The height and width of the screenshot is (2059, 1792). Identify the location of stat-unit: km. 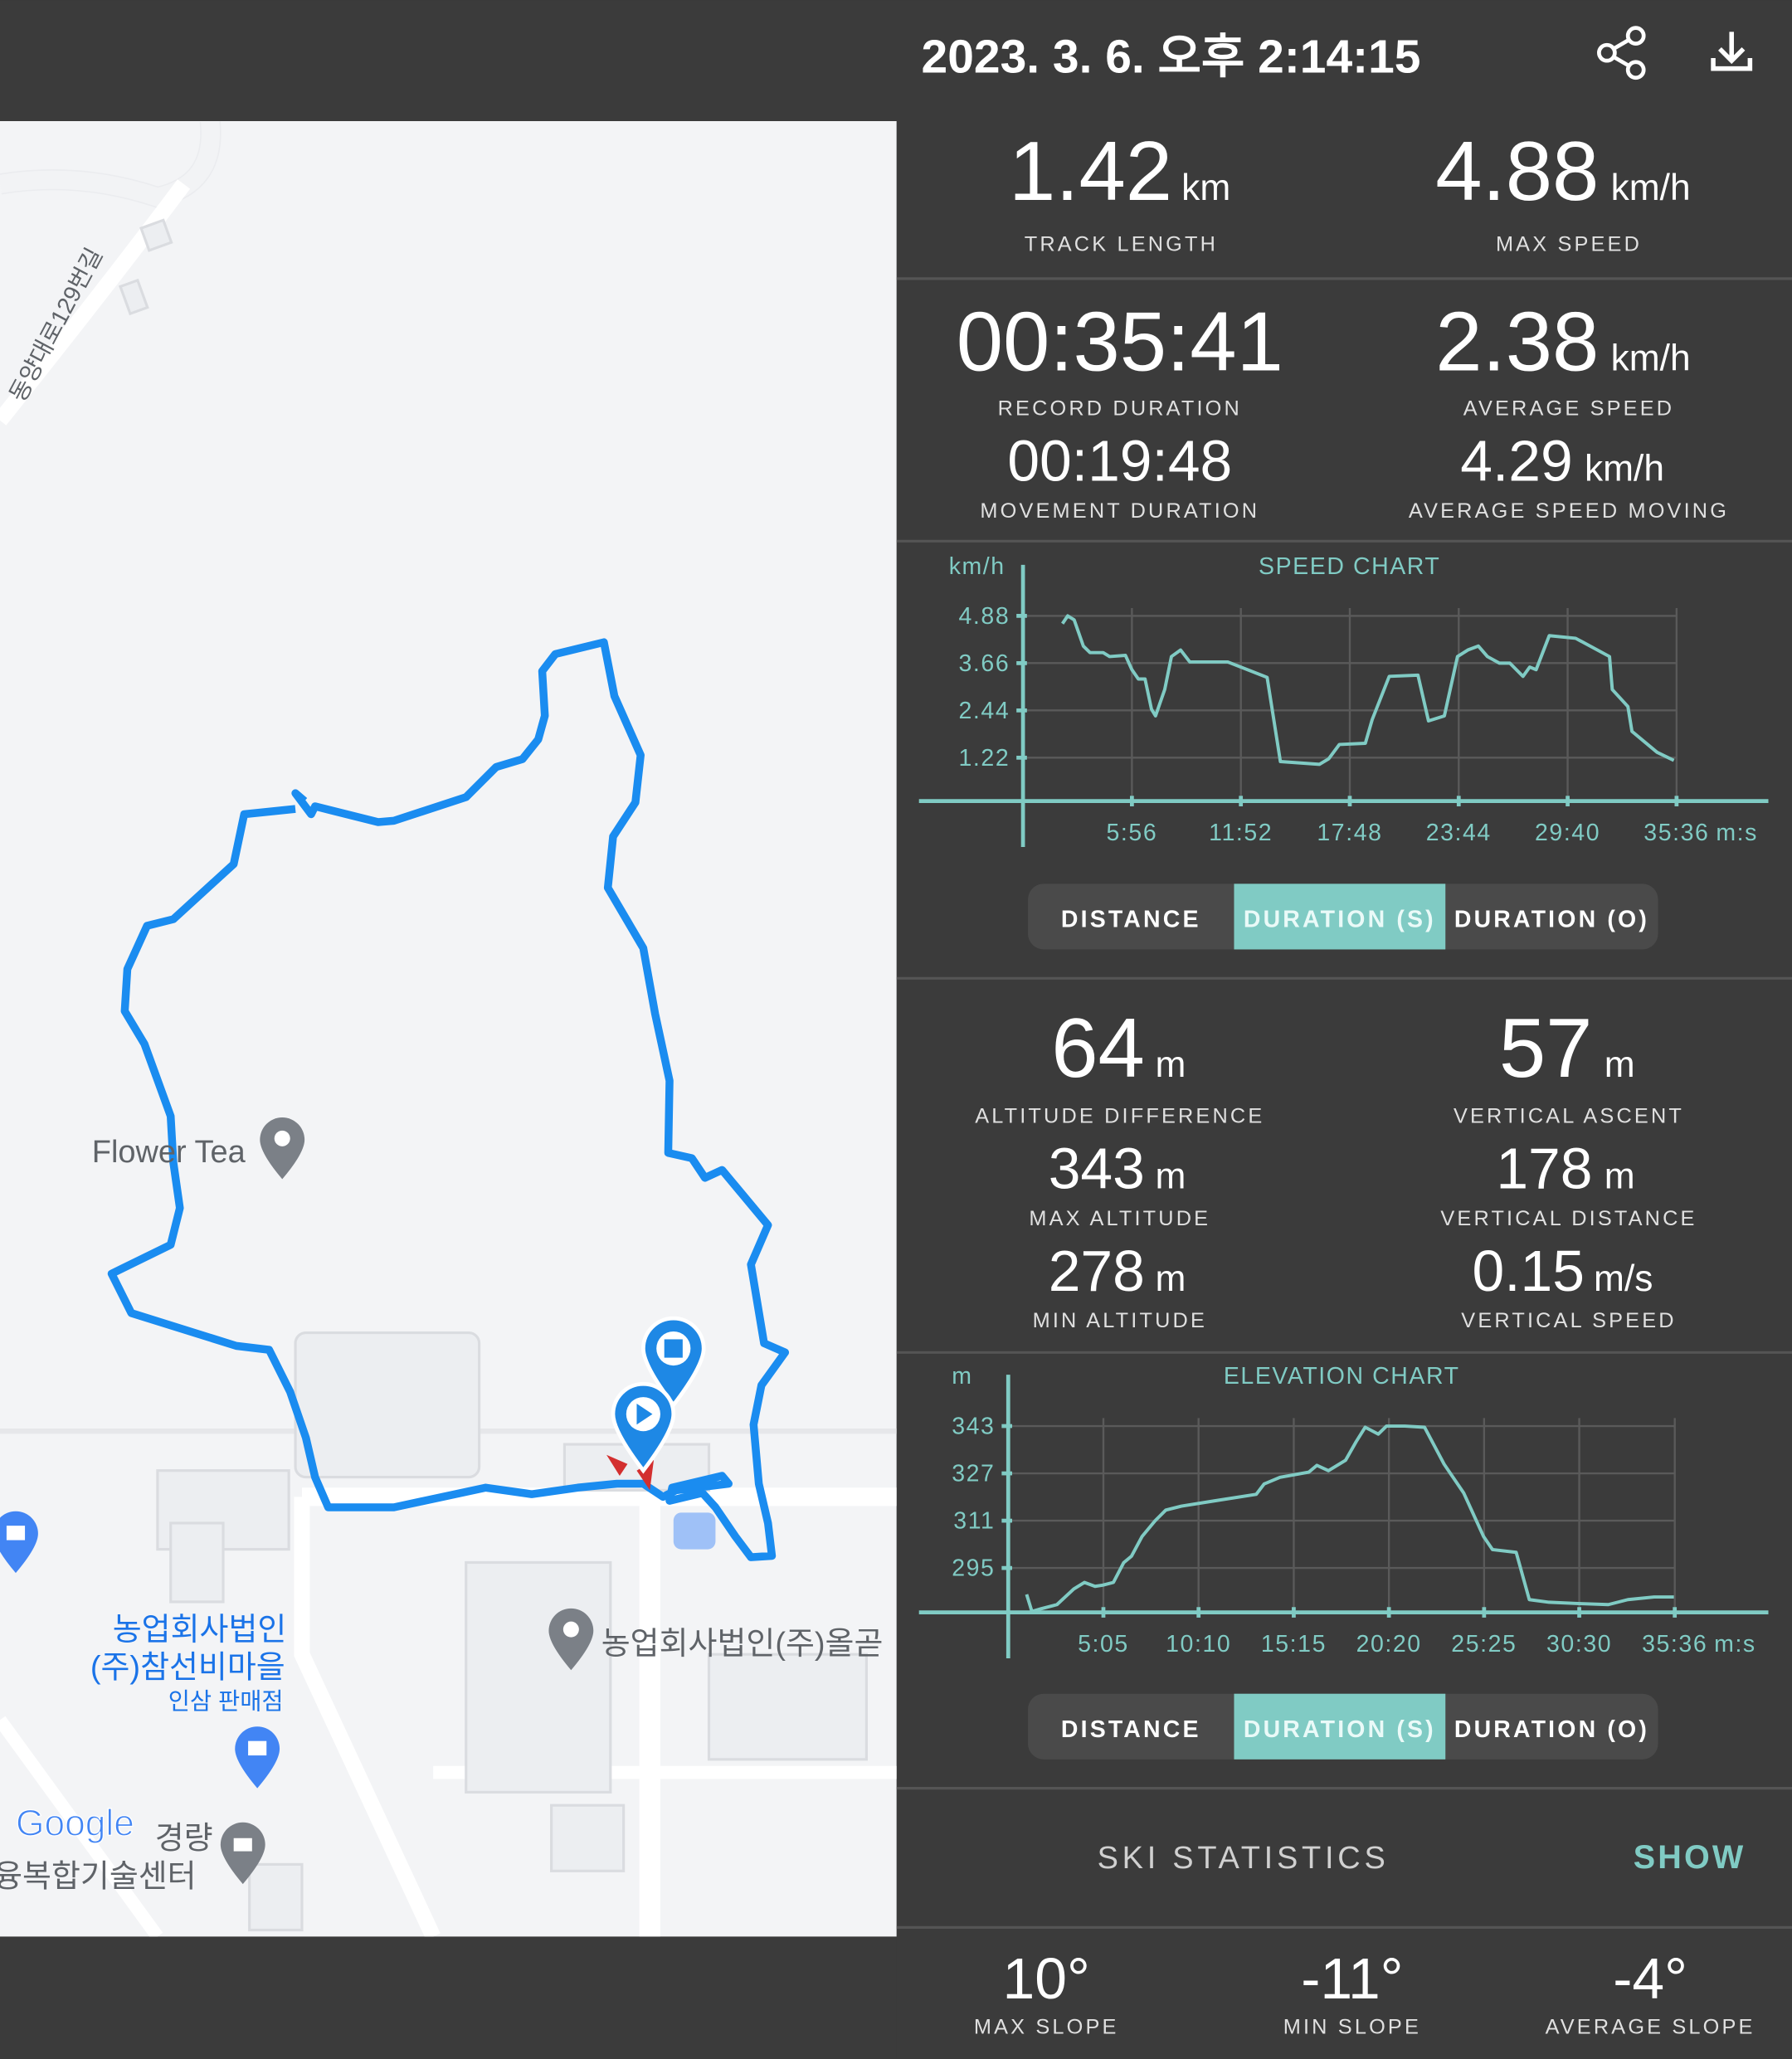
(1205, 188).